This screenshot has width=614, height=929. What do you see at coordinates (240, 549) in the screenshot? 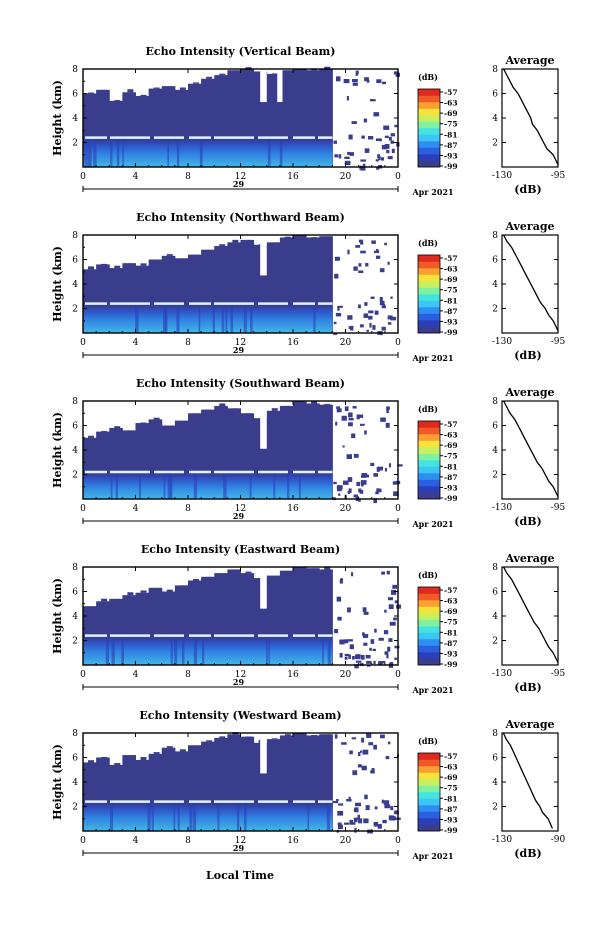
I see `panel-title: Echo Intensity (Eastward Beam)` at bounding box center [240, 549].